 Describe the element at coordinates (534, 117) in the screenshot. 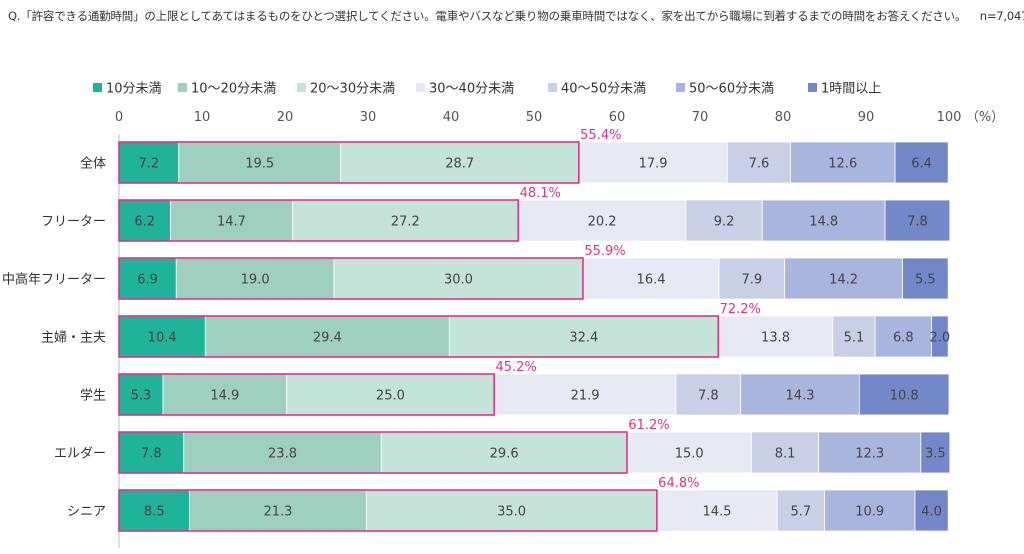

I see `x-tick-label: 50` at that location.